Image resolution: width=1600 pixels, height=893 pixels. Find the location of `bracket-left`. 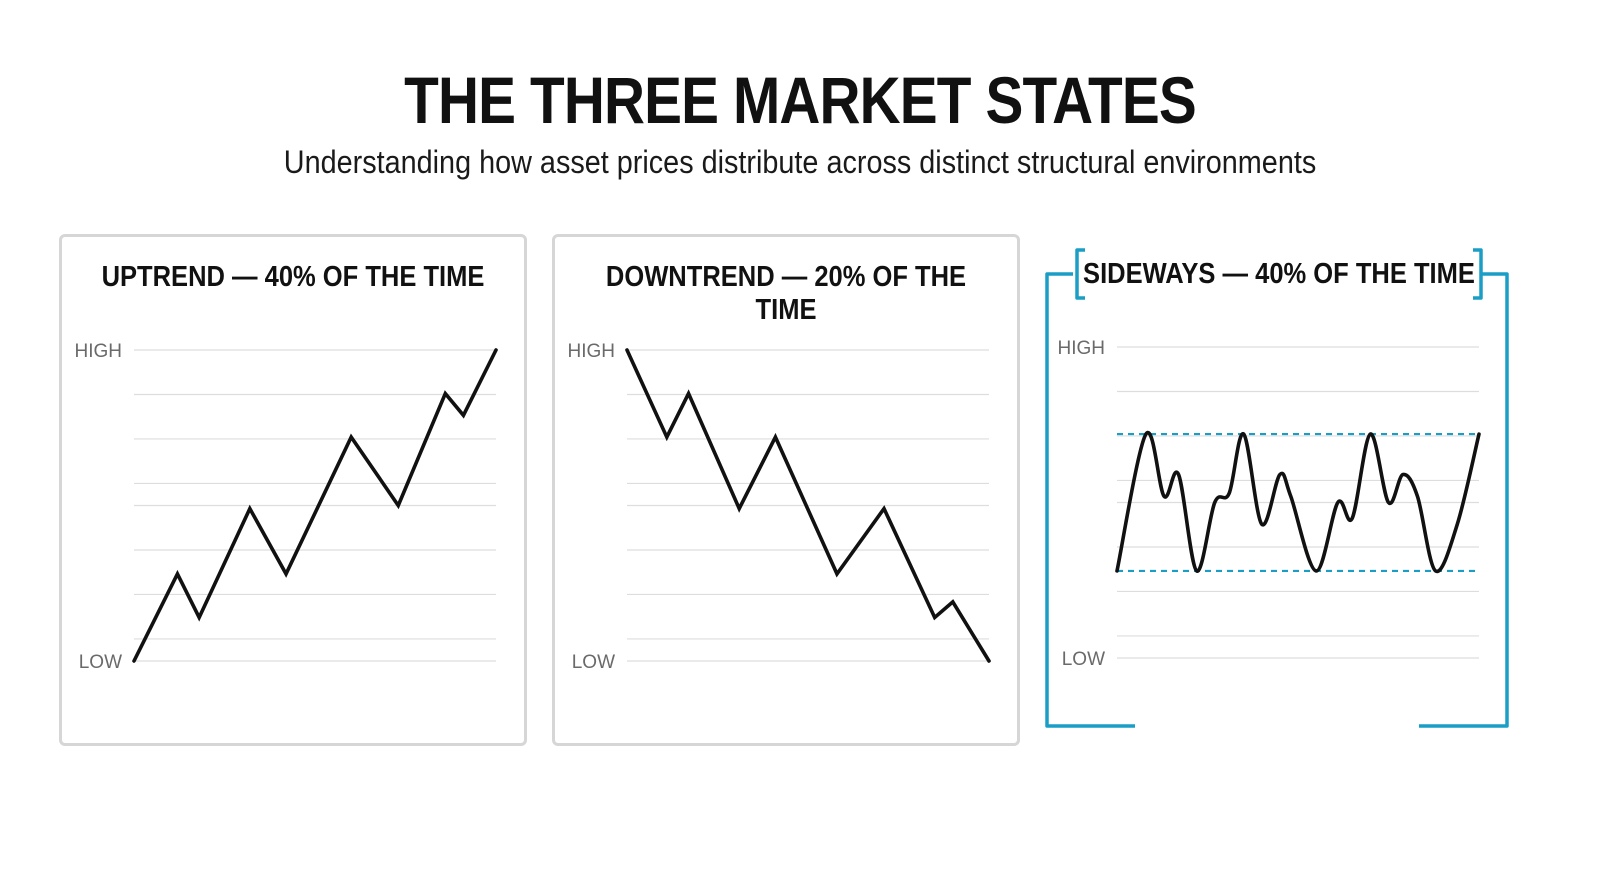

bracket-left is located at coordinates (1090, 500).